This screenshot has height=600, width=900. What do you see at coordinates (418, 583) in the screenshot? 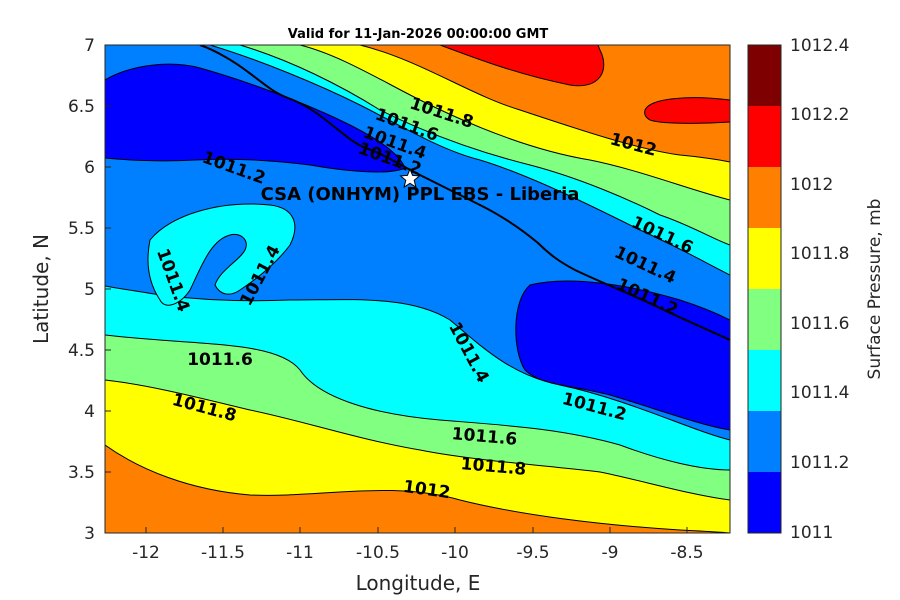
I see `x-axis-label: Longitude, E` at bounding box center [418, 583].